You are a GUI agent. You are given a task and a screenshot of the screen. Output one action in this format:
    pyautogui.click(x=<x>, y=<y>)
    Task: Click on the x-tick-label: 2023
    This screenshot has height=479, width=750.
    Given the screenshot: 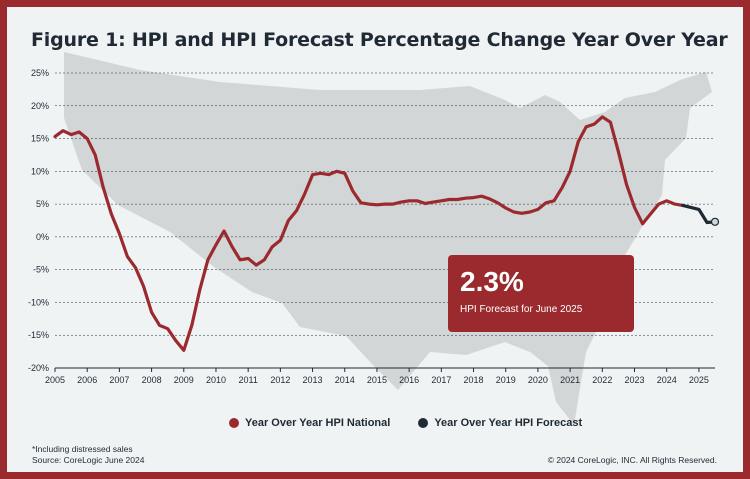 What is the action you would take?
    pyautogui.click(x=634, y=380)
    